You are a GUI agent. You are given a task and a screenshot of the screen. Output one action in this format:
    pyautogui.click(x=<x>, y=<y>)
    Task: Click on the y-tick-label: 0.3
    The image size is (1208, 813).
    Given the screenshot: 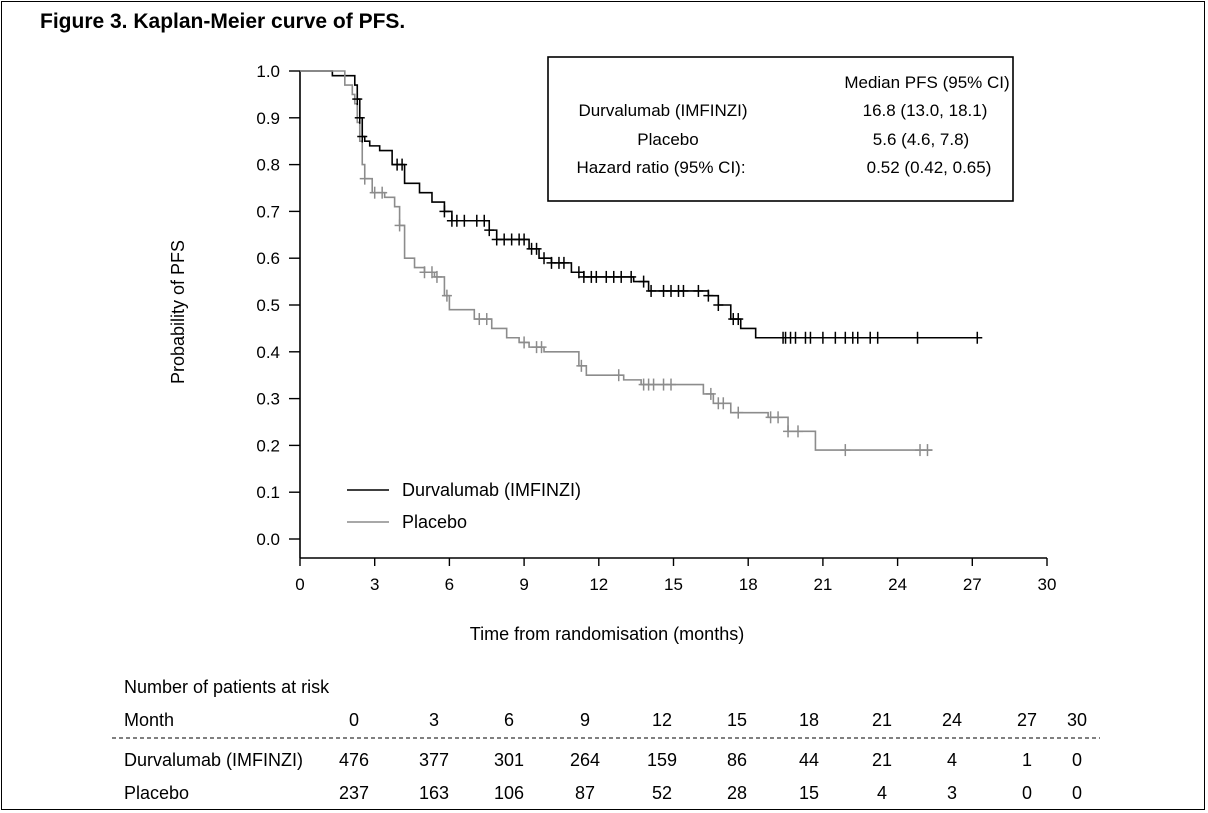 What is the action you would take?
    pyautogui.click(x=268, y=399)
    